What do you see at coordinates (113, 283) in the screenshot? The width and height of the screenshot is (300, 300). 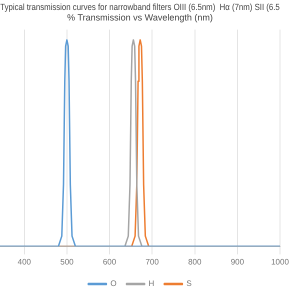 I see `legend-label: O` at bounding box center [113, 283].